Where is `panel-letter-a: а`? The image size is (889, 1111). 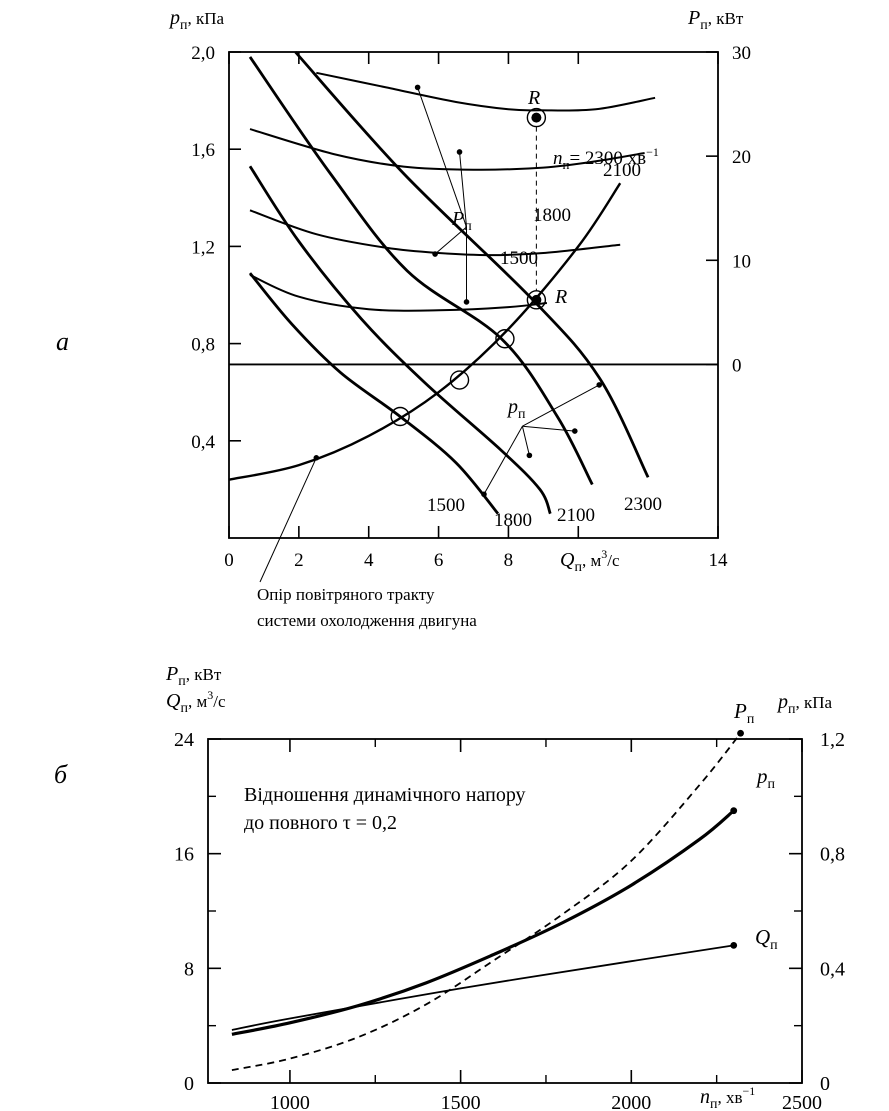 panel-letter-a: а is located at coordinates (62, 341).